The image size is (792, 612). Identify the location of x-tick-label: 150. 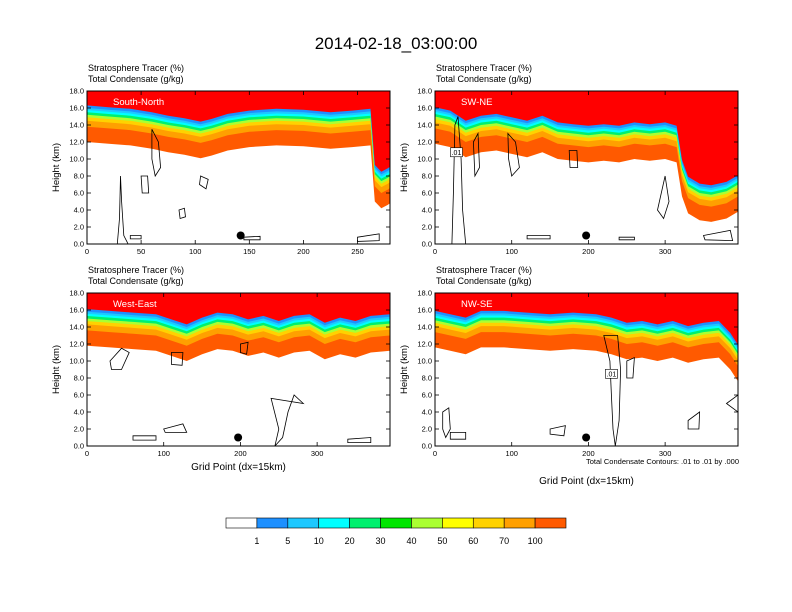
(249, 251).